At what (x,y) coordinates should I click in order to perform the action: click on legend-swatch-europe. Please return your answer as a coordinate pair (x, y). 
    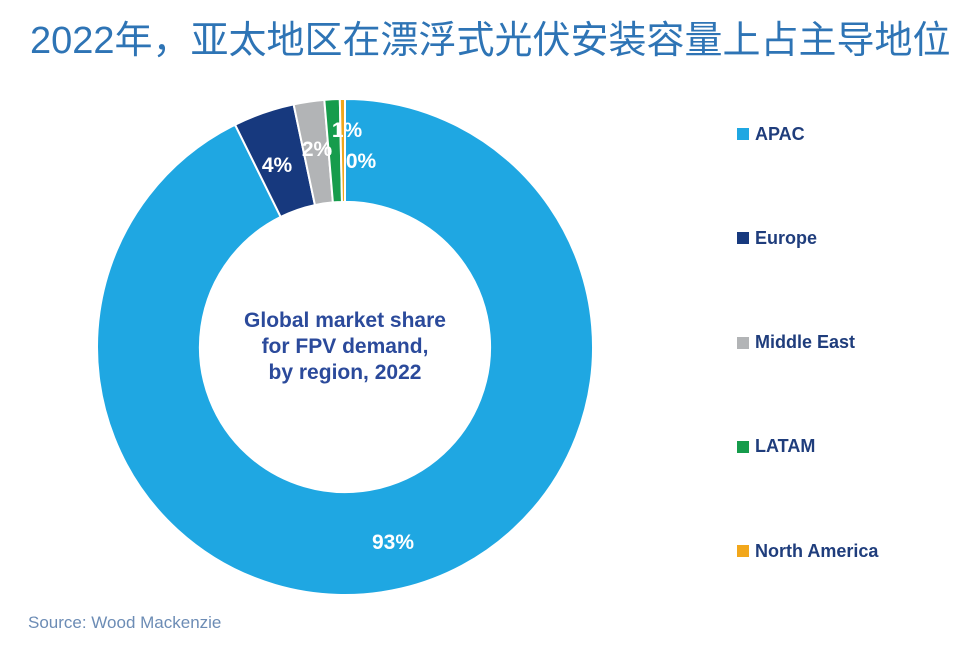
    Looking at the image, I should click on (743, 238).